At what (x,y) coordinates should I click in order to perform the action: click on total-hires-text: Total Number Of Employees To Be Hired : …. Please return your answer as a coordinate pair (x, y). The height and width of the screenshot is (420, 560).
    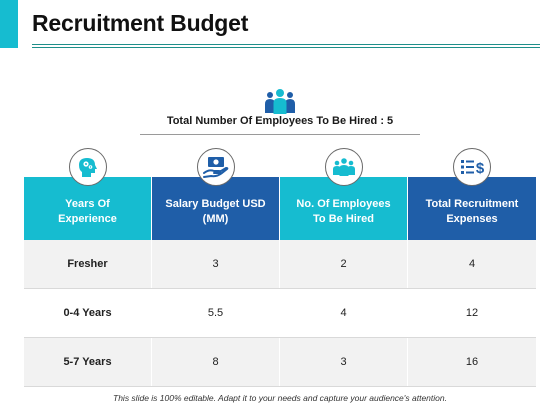
    Looking at the image, I should click on (280, 121).